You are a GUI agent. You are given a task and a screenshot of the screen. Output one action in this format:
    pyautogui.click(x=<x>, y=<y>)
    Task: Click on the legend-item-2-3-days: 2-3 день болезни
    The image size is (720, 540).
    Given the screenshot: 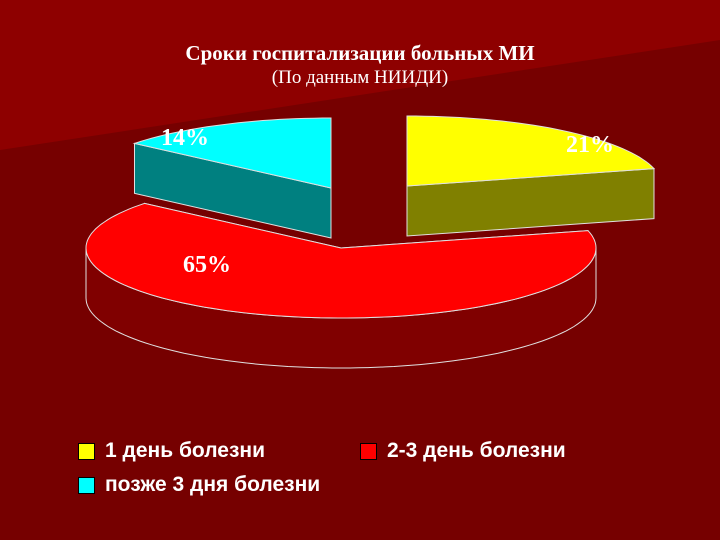 What is the action you would take?
    pyautogui.click(x=463, y=451)
    